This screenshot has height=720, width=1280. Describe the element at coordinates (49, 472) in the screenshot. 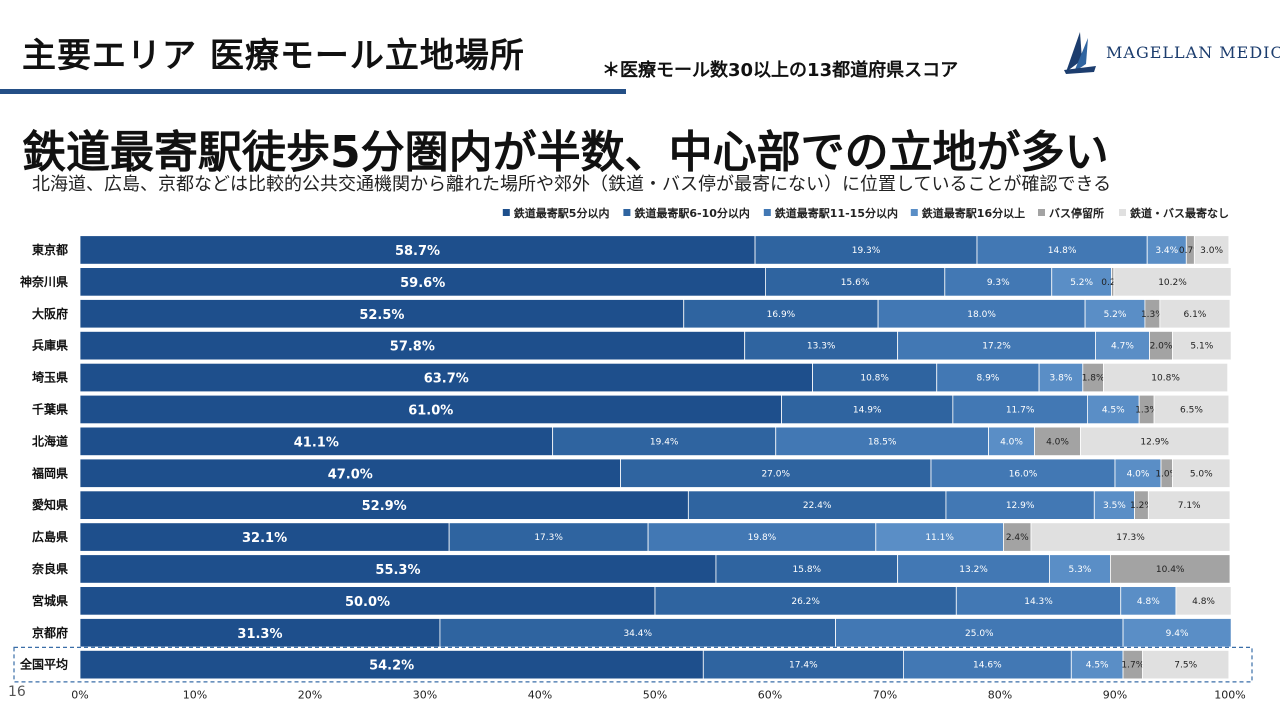

I see `category-label: 福岡県` at that location.